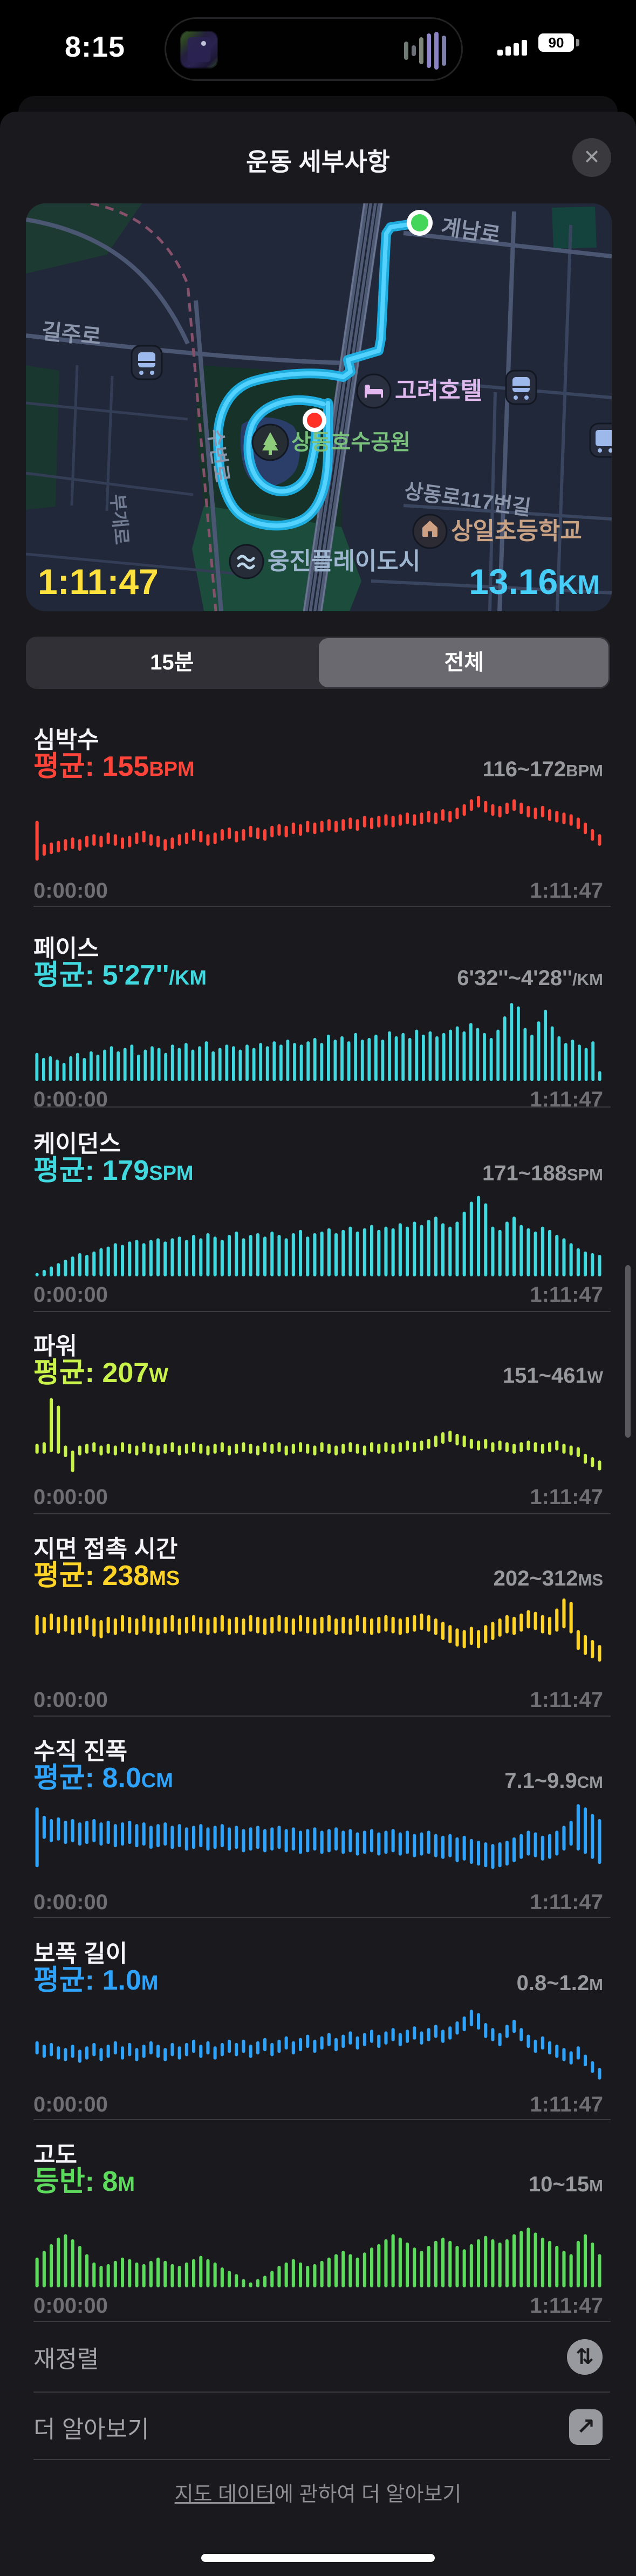  What do you see at coordinates (585, 2357) in the screenshot?
I see `reorder-icon: ⇅` at bounding box center [585, 2357].